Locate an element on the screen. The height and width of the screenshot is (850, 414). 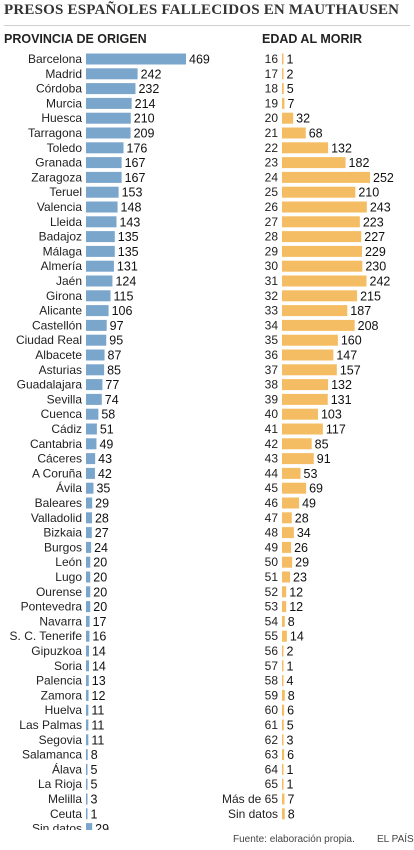
age-value: 8 is located at coordinates (291, 696).